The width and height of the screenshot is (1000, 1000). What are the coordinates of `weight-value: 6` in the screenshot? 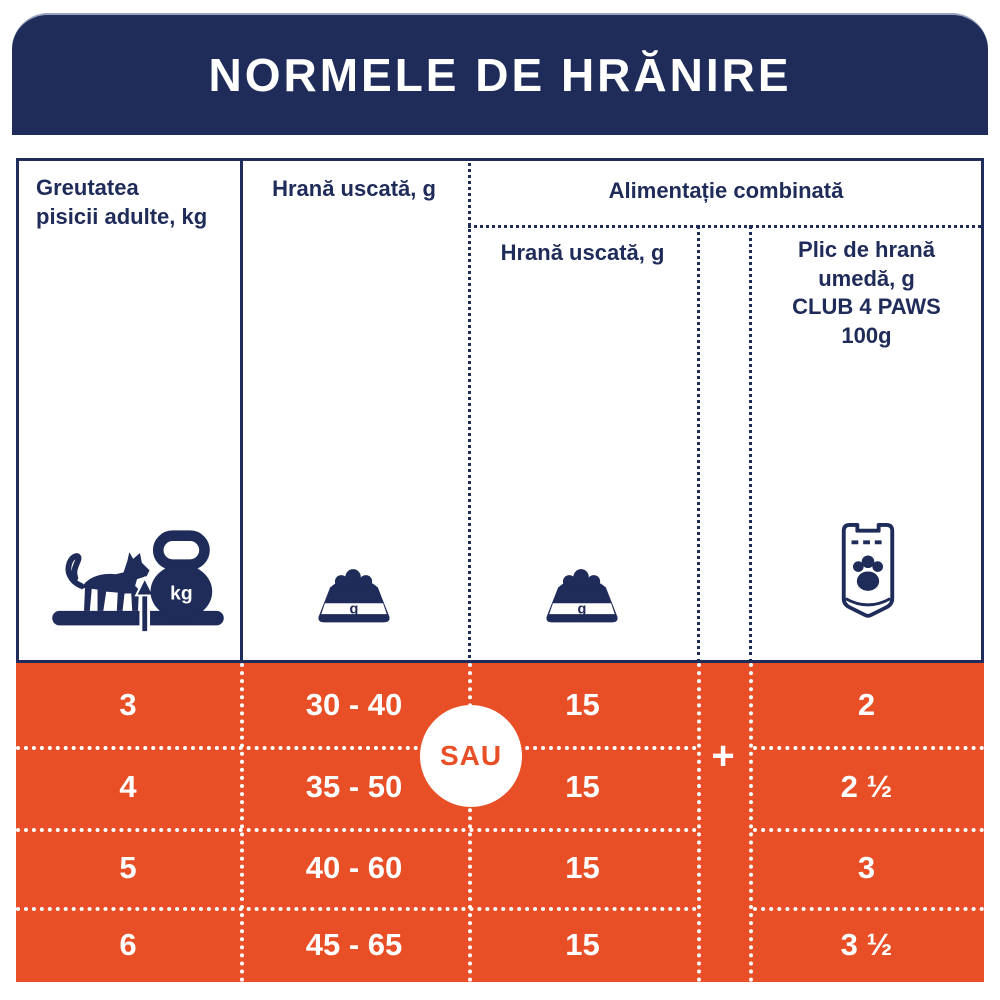 It's located at (128, 944).